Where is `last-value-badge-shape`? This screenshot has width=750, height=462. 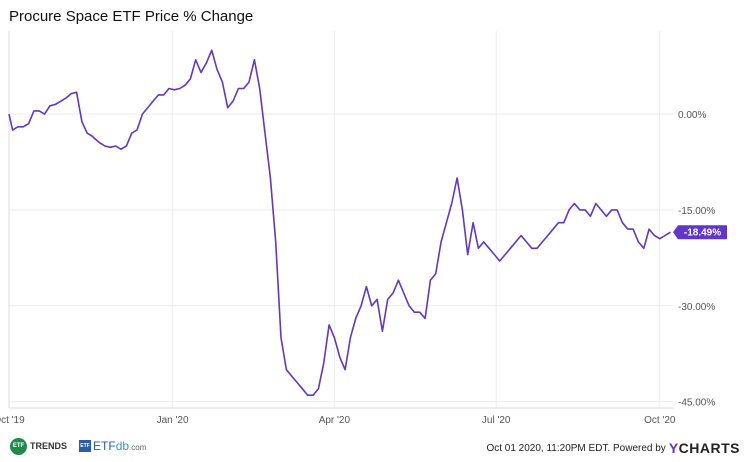 last-value-badge-shape is located at coordinates (700, 232).